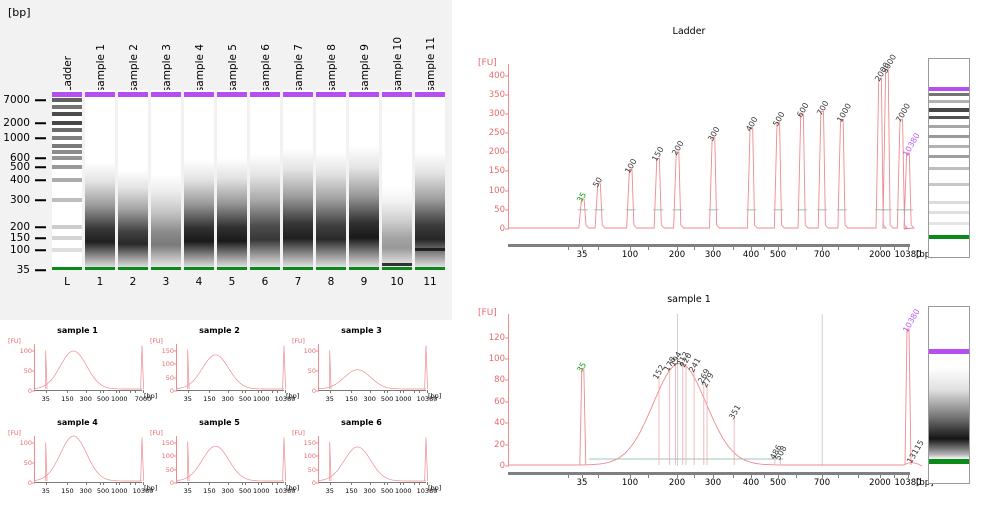 The height and width of the screenshot is (511, 981). What do you see at coordinates (582, 483) in the screenshot?
I see `sample1-x-tick-35: 35` at bounding box center [582, 483].